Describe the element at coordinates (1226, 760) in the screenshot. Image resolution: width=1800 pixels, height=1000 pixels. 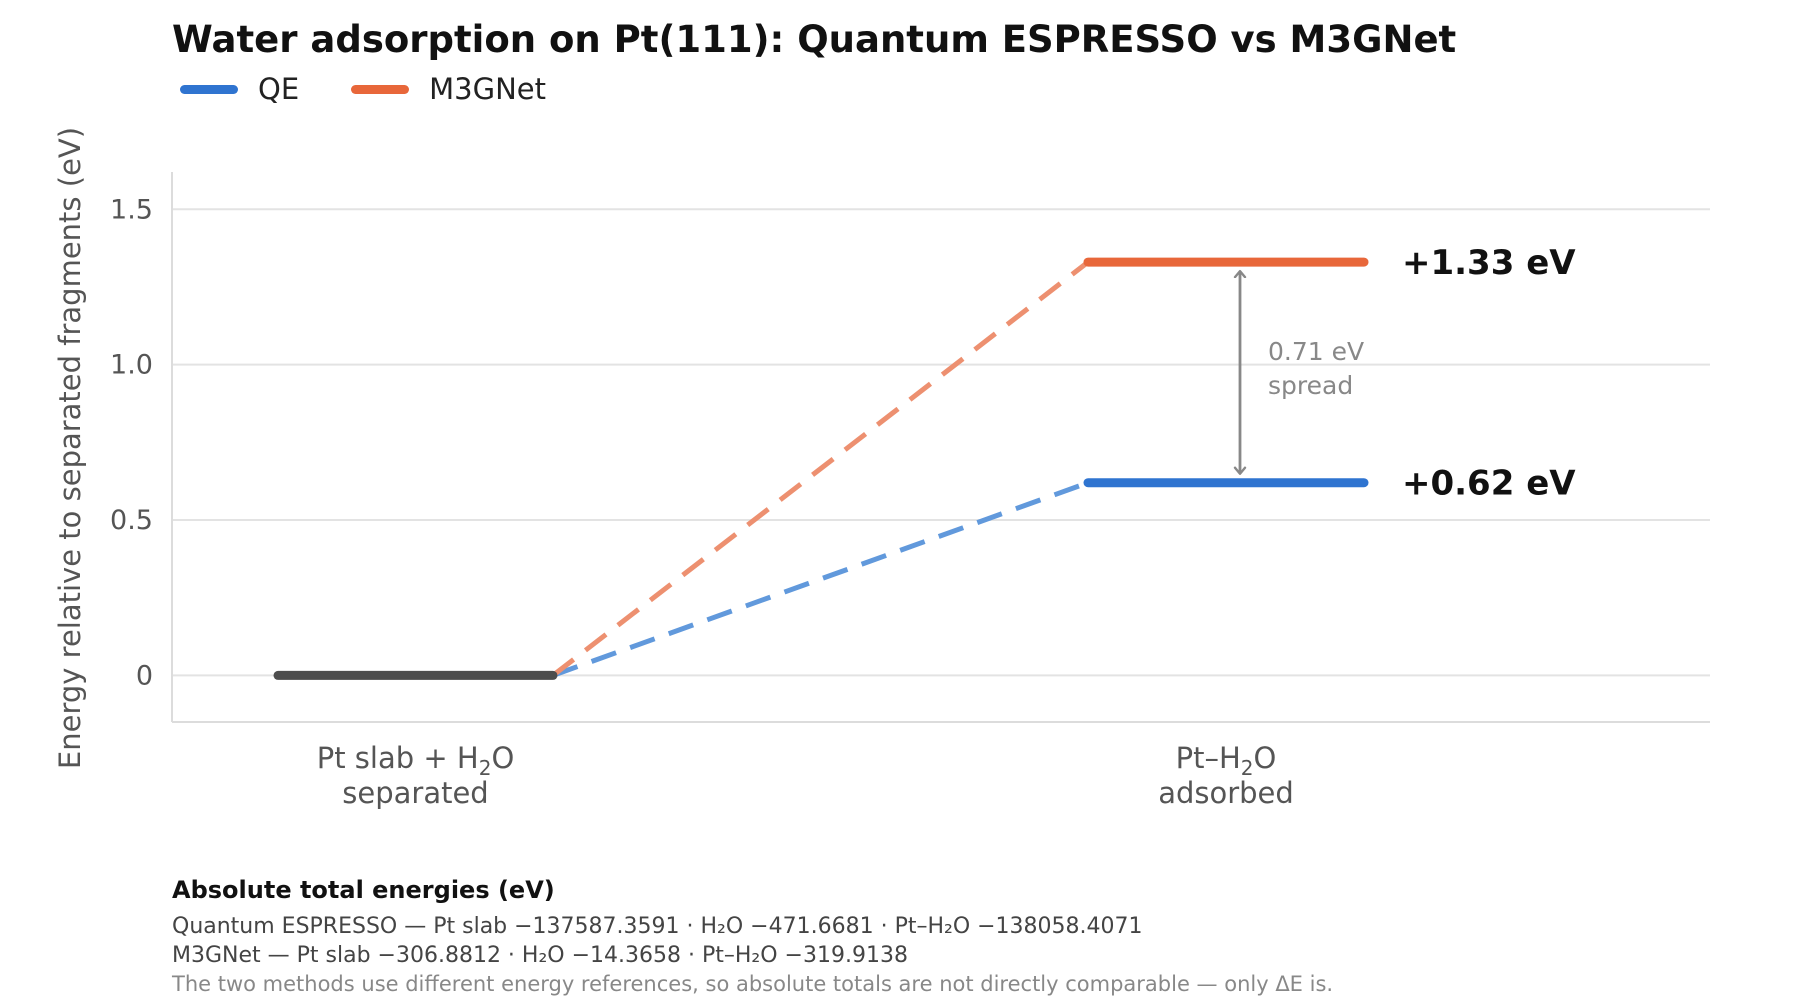
I see `x-category-label: Pt–H2O` at that location.